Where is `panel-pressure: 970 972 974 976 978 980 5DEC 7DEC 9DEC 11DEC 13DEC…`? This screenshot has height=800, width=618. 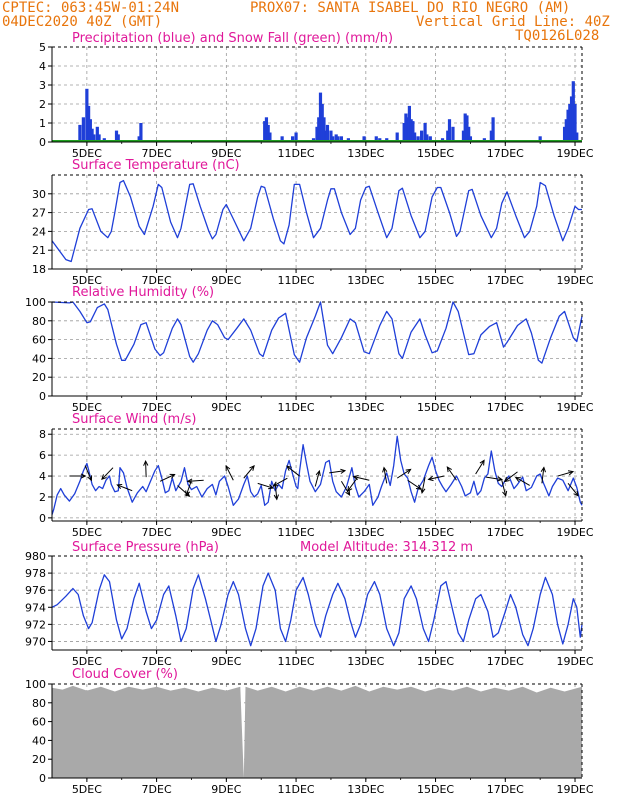 panel-pressure: 970 972 974 976 978 980 5DEC 7DEC 9DEC 11DEC 13DEC… is located at coordinates (309, 604).